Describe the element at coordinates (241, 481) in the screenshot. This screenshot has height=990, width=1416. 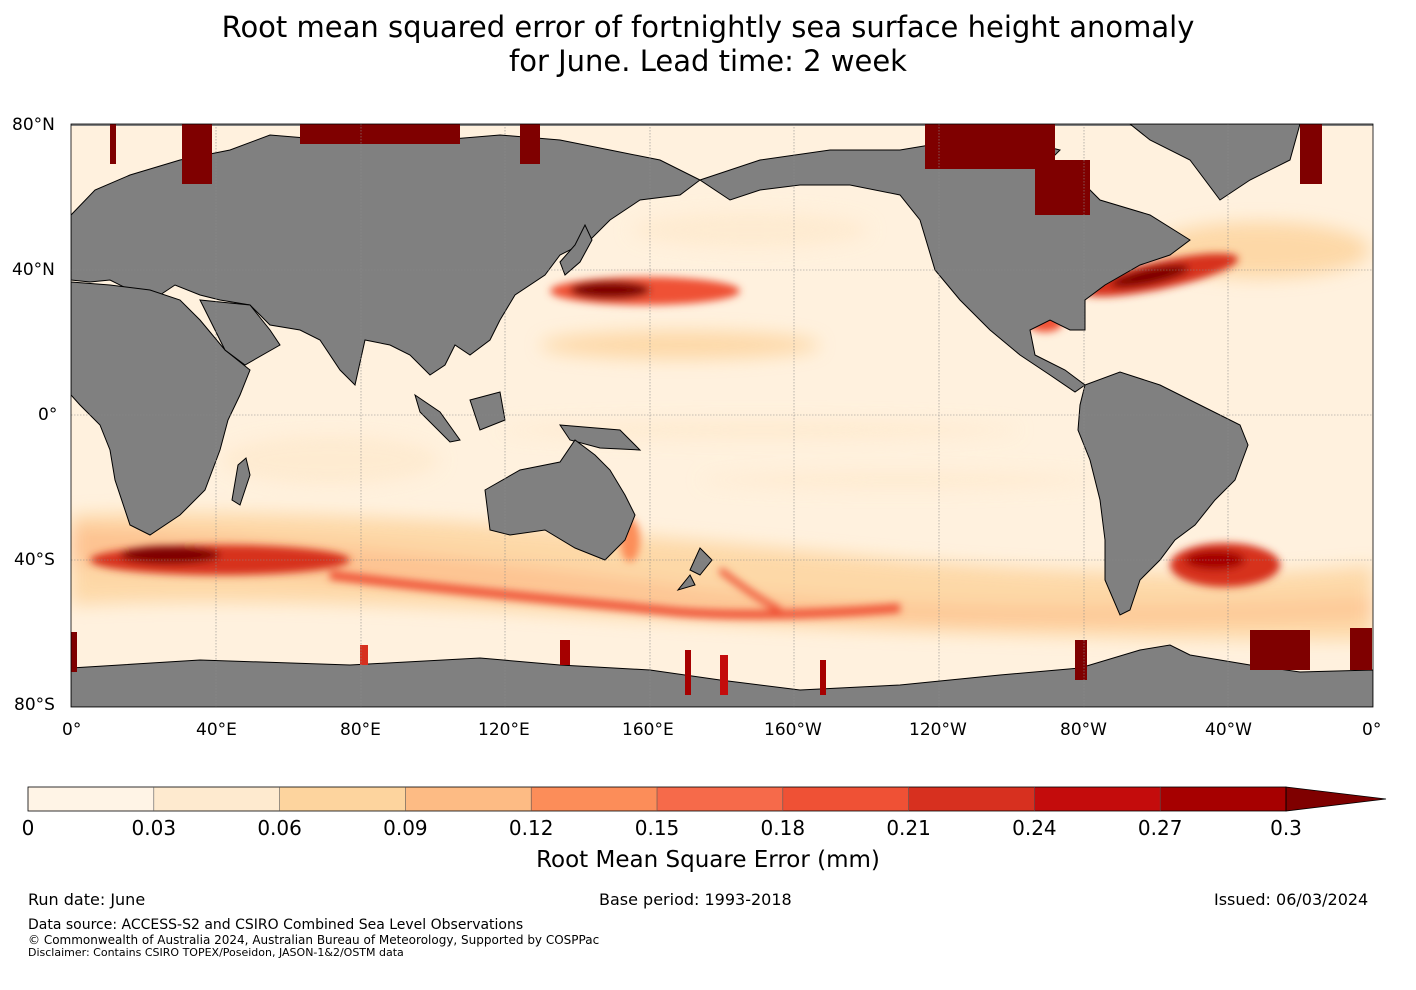
I see `madagascar` at that location.